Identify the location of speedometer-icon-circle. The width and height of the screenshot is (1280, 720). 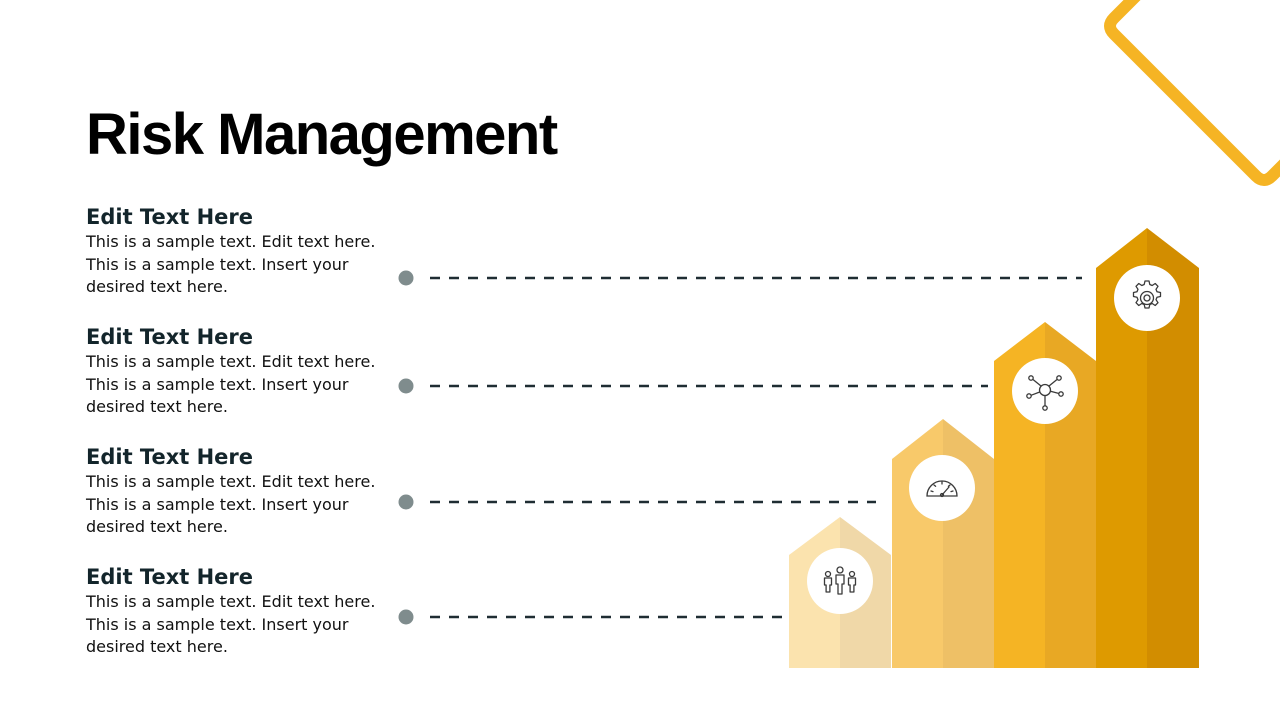
(942, 488).